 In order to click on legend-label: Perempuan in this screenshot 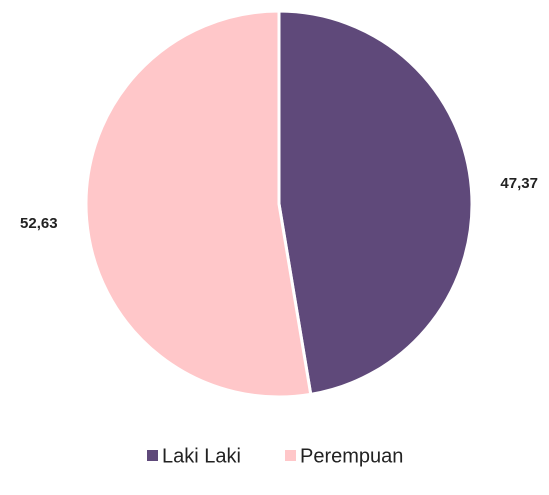, I will do `click(351, 456)`.